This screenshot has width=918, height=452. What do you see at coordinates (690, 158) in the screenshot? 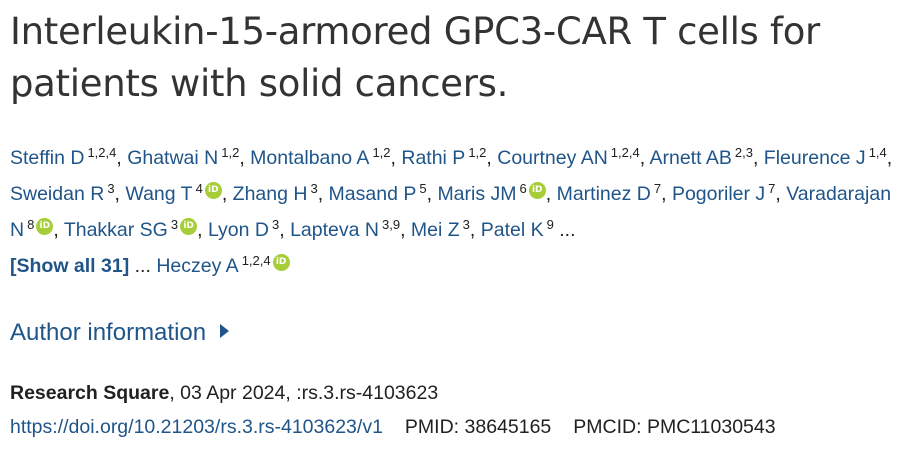
I see `author-name-link: Arnett AB` at bounding box center [690, 158].